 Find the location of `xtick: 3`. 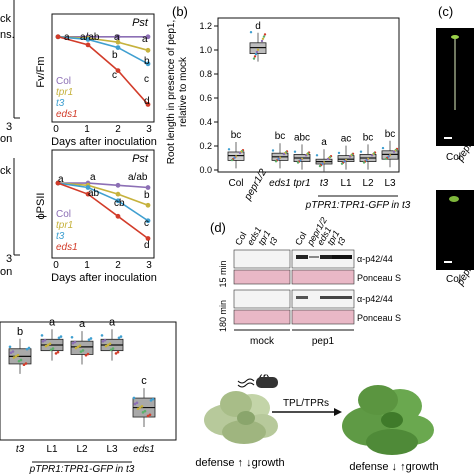

xtick: 3 is located at coordinates (149, 265).